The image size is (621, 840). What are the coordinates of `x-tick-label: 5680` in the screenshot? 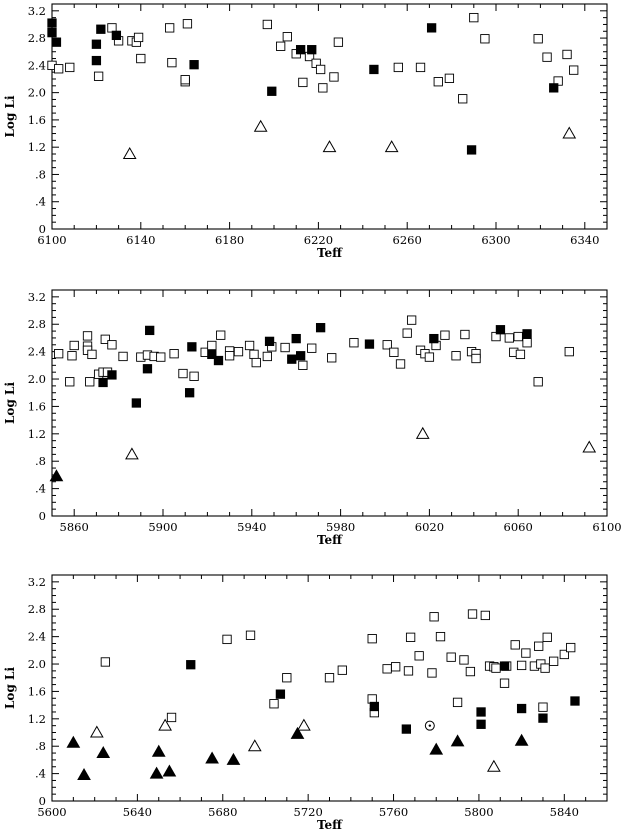 It's located at (222, 812).